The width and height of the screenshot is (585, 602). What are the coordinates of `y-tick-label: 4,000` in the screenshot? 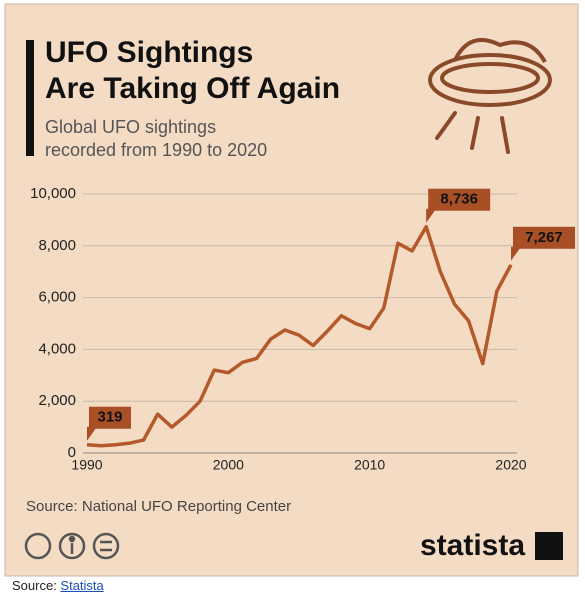 It's located at (57, 348).